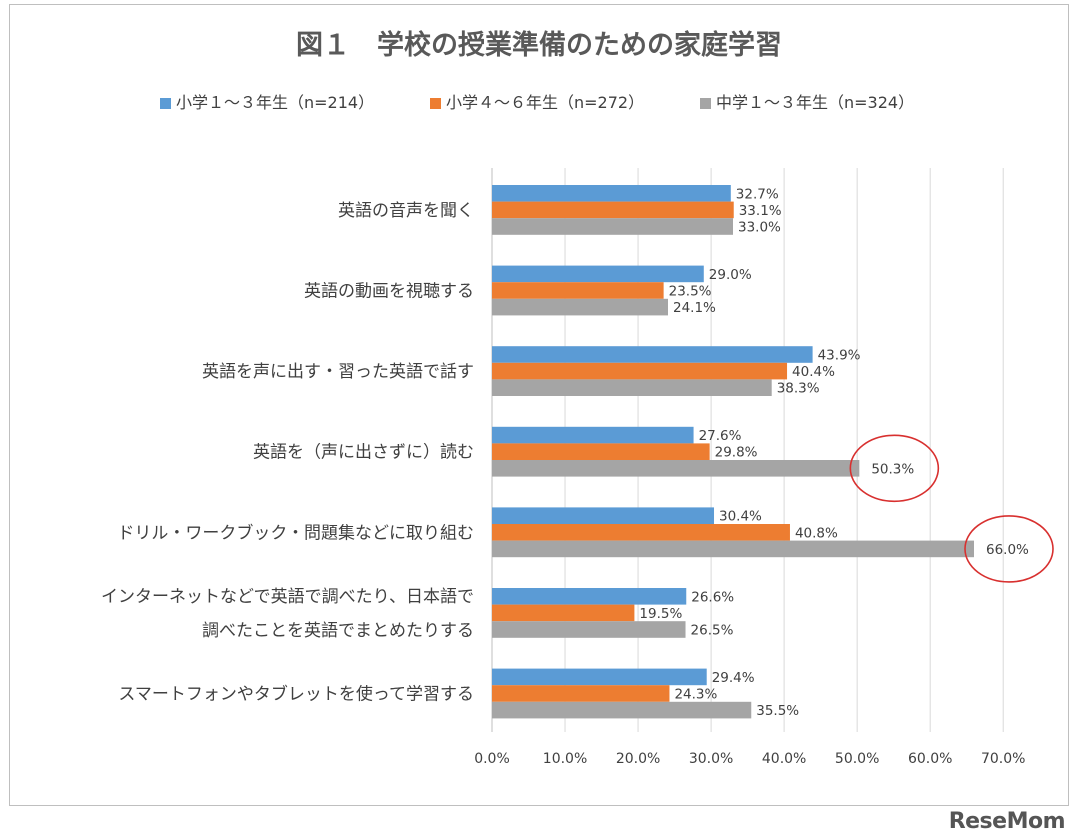  What do you see at coordinates (406, 211) in the screenshot?
I see `category-label: 英語の音声を聞く` at bounding box center [406, 211].